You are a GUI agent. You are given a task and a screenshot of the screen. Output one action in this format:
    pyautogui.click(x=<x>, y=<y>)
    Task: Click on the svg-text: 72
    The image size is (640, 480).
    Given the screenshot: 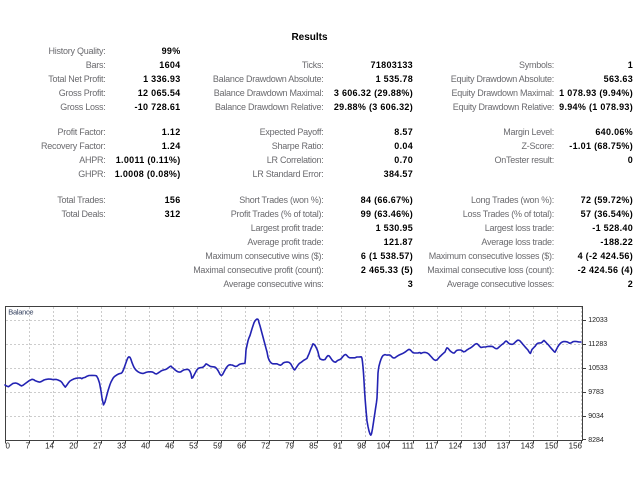 What is the action you would take?
    pyautogui.click(x=265, y=446)
    